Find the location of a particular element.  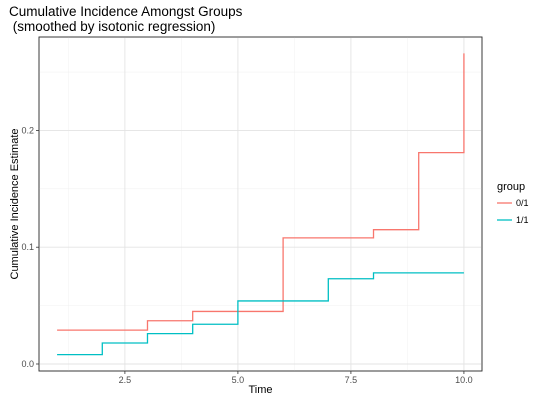

y-tick-label: 0.1 is located at coordinates (27, 247).